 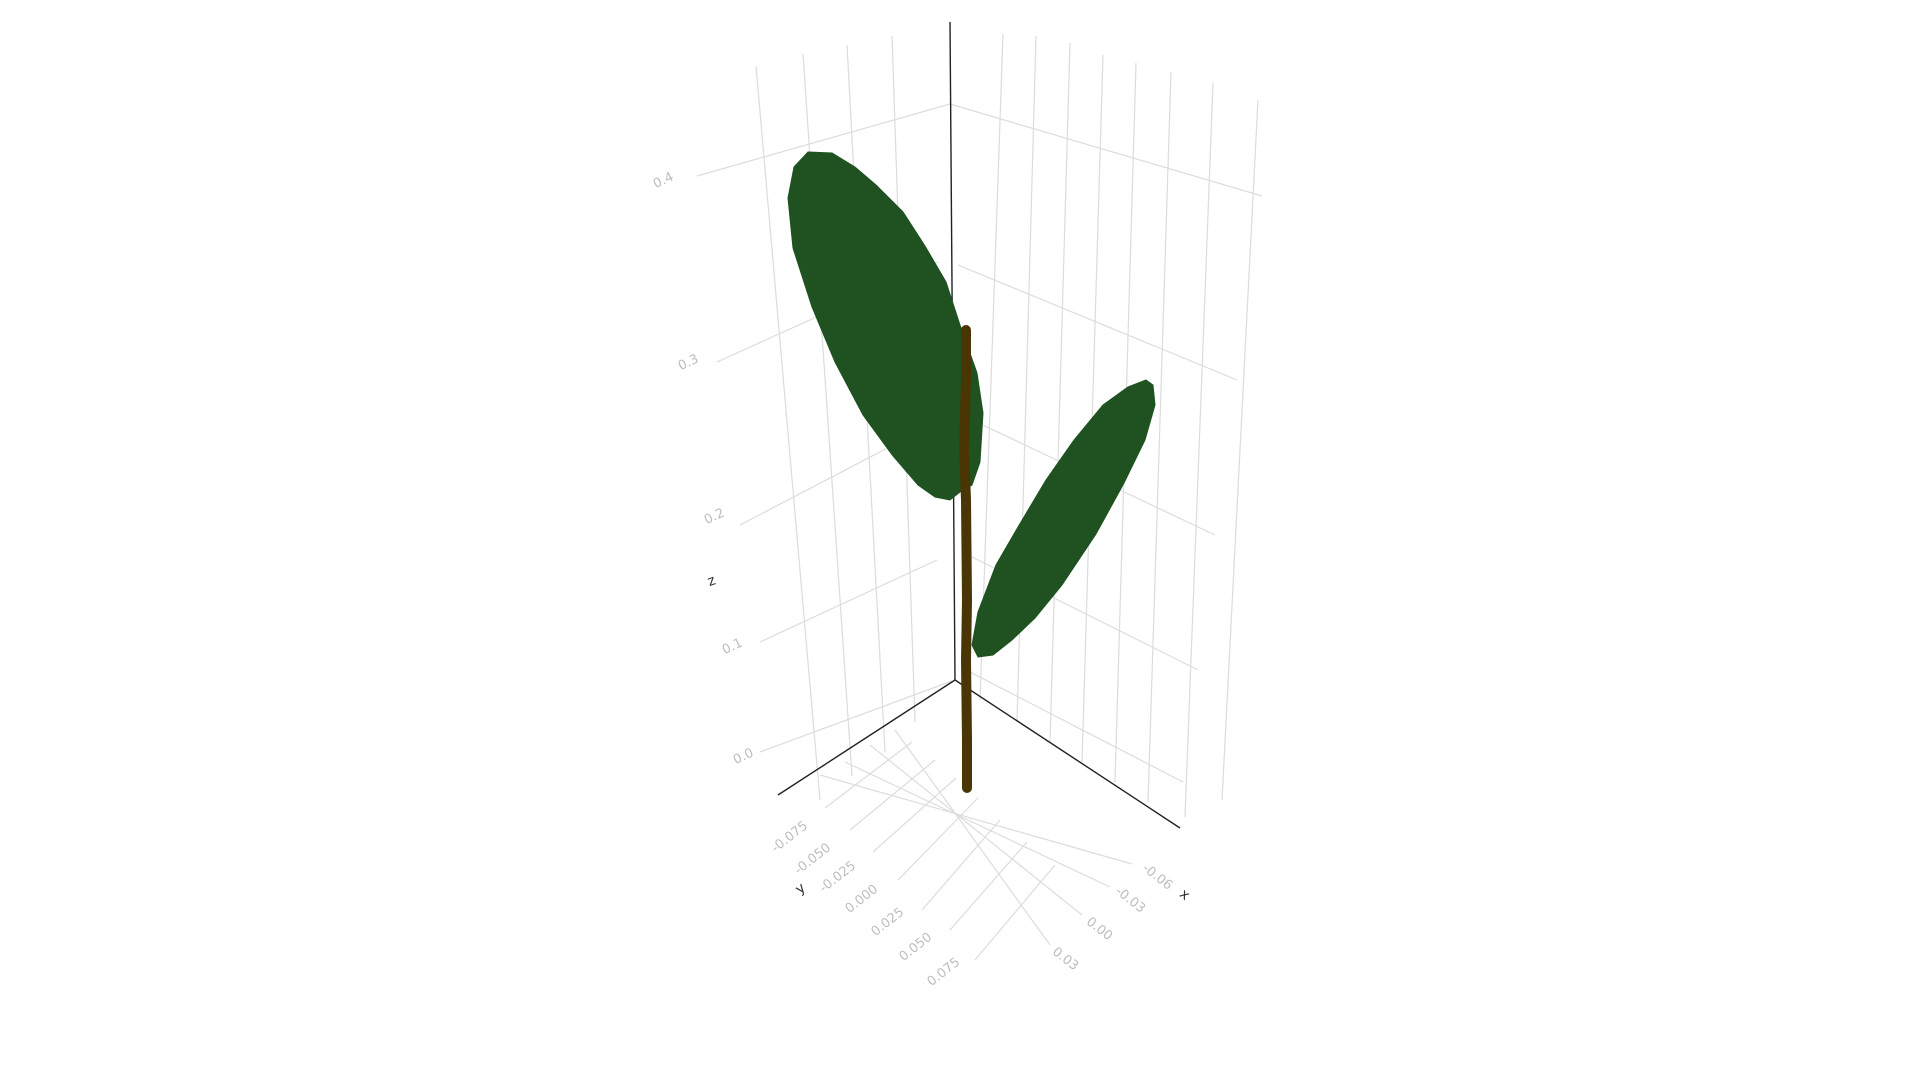 What do you see at coordinates (965, 559) in the screenshot?
I see `stem` at bounding box center [965, 559].